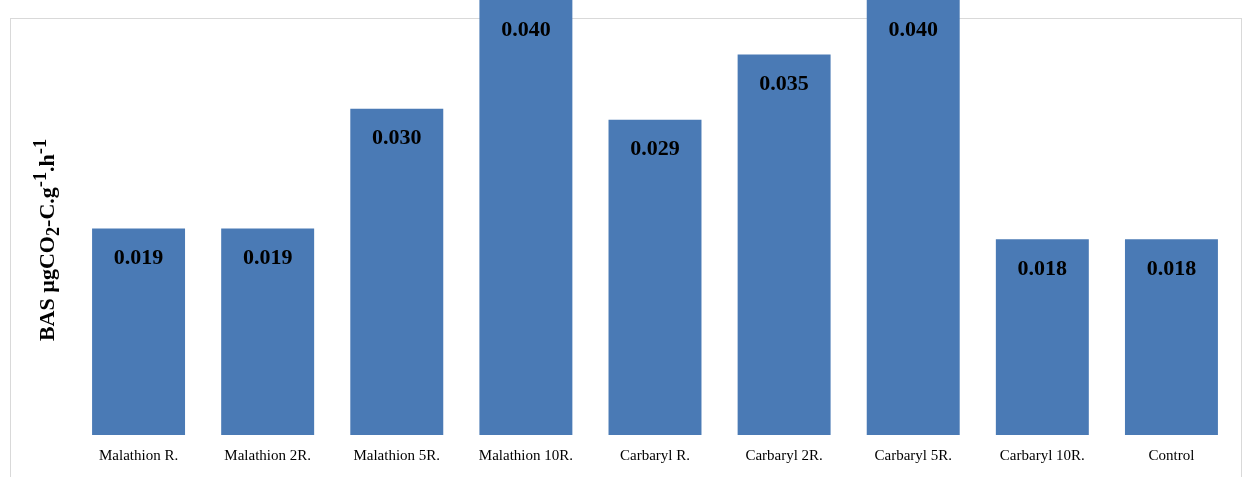  Describe the element at coordinates (397, 137) in the screenshot. I see `data-label: 0.030` at that location.